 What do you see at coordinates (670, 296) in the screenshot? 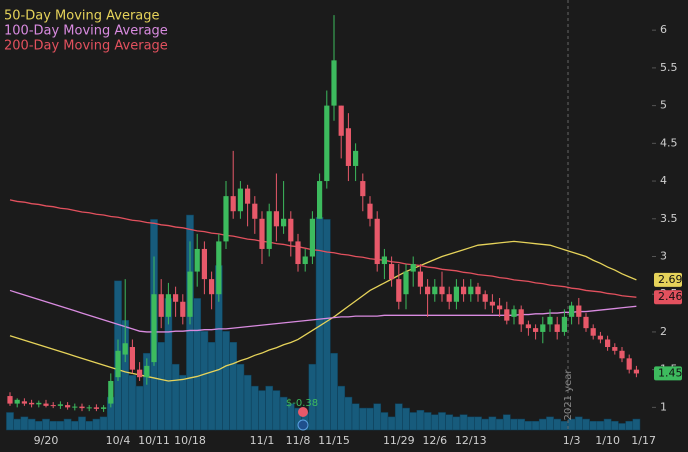
I see `price-badge-label: 2.46` at bounding box center [670, 296].